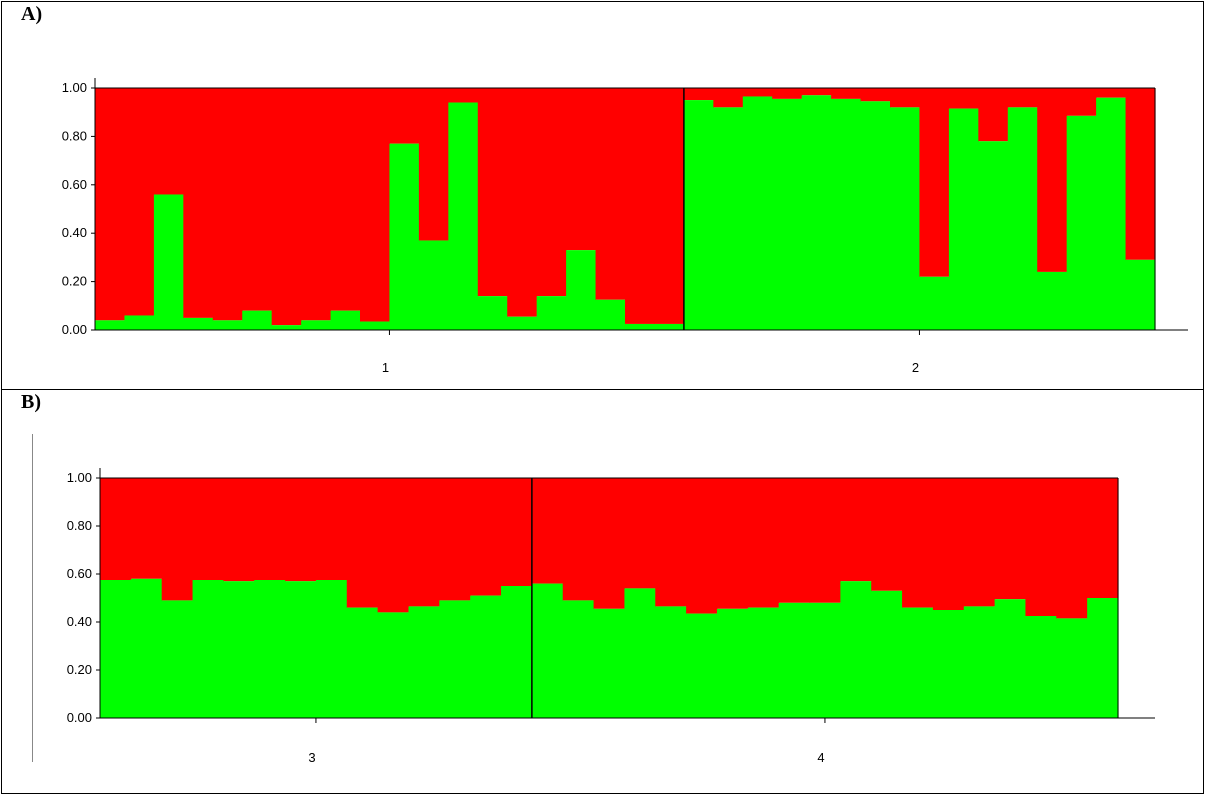 This screenshot has width=1207, height=796. Describe the element at coordinates (79, 573) in the screenshot. I see `y-tick-label-2-3: 0.60` at that location.